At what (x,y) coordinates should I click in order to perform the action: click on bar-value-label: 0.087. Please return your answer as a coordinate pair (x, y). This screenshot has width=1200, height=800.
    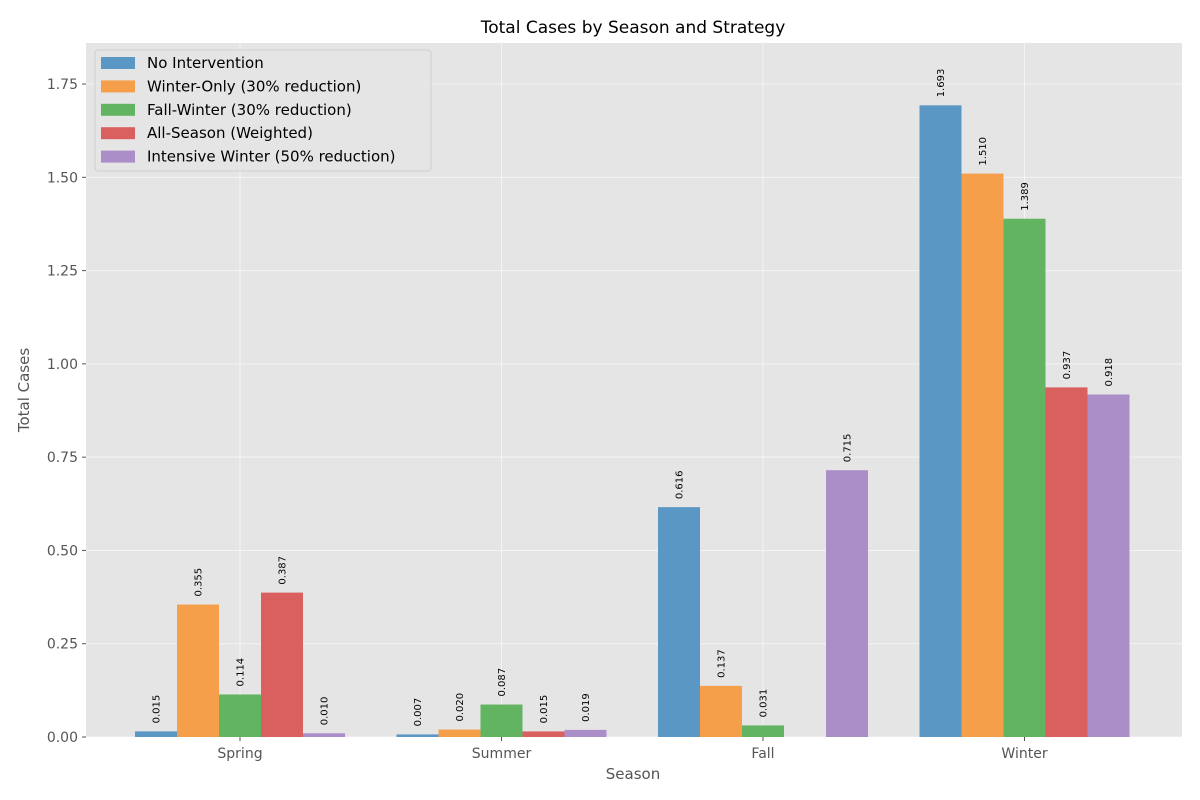
    Looking at the image, I should click on (502, 682).